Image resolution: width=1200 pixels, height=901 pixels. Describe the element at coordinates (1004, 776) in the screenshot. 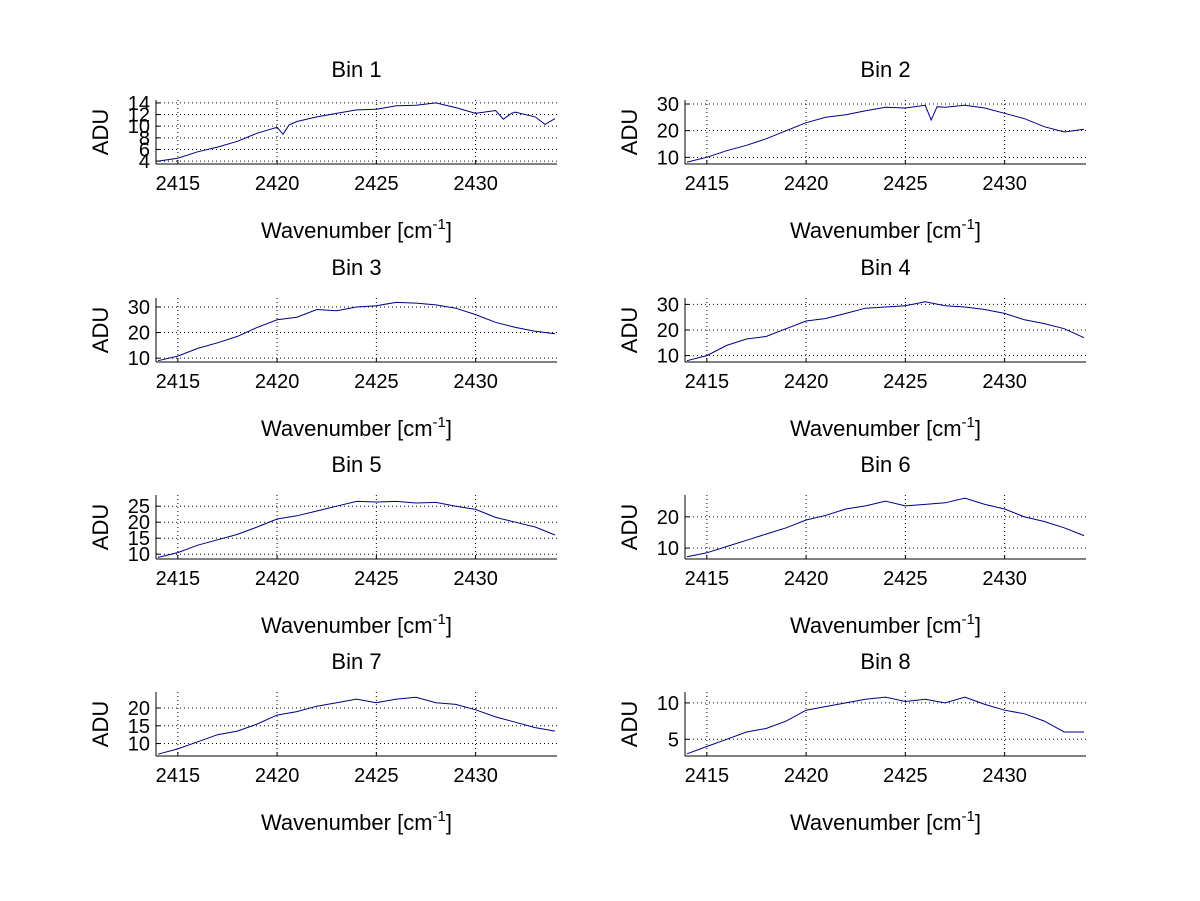

I see `x-tick-label-8-3: 2430` at that location.